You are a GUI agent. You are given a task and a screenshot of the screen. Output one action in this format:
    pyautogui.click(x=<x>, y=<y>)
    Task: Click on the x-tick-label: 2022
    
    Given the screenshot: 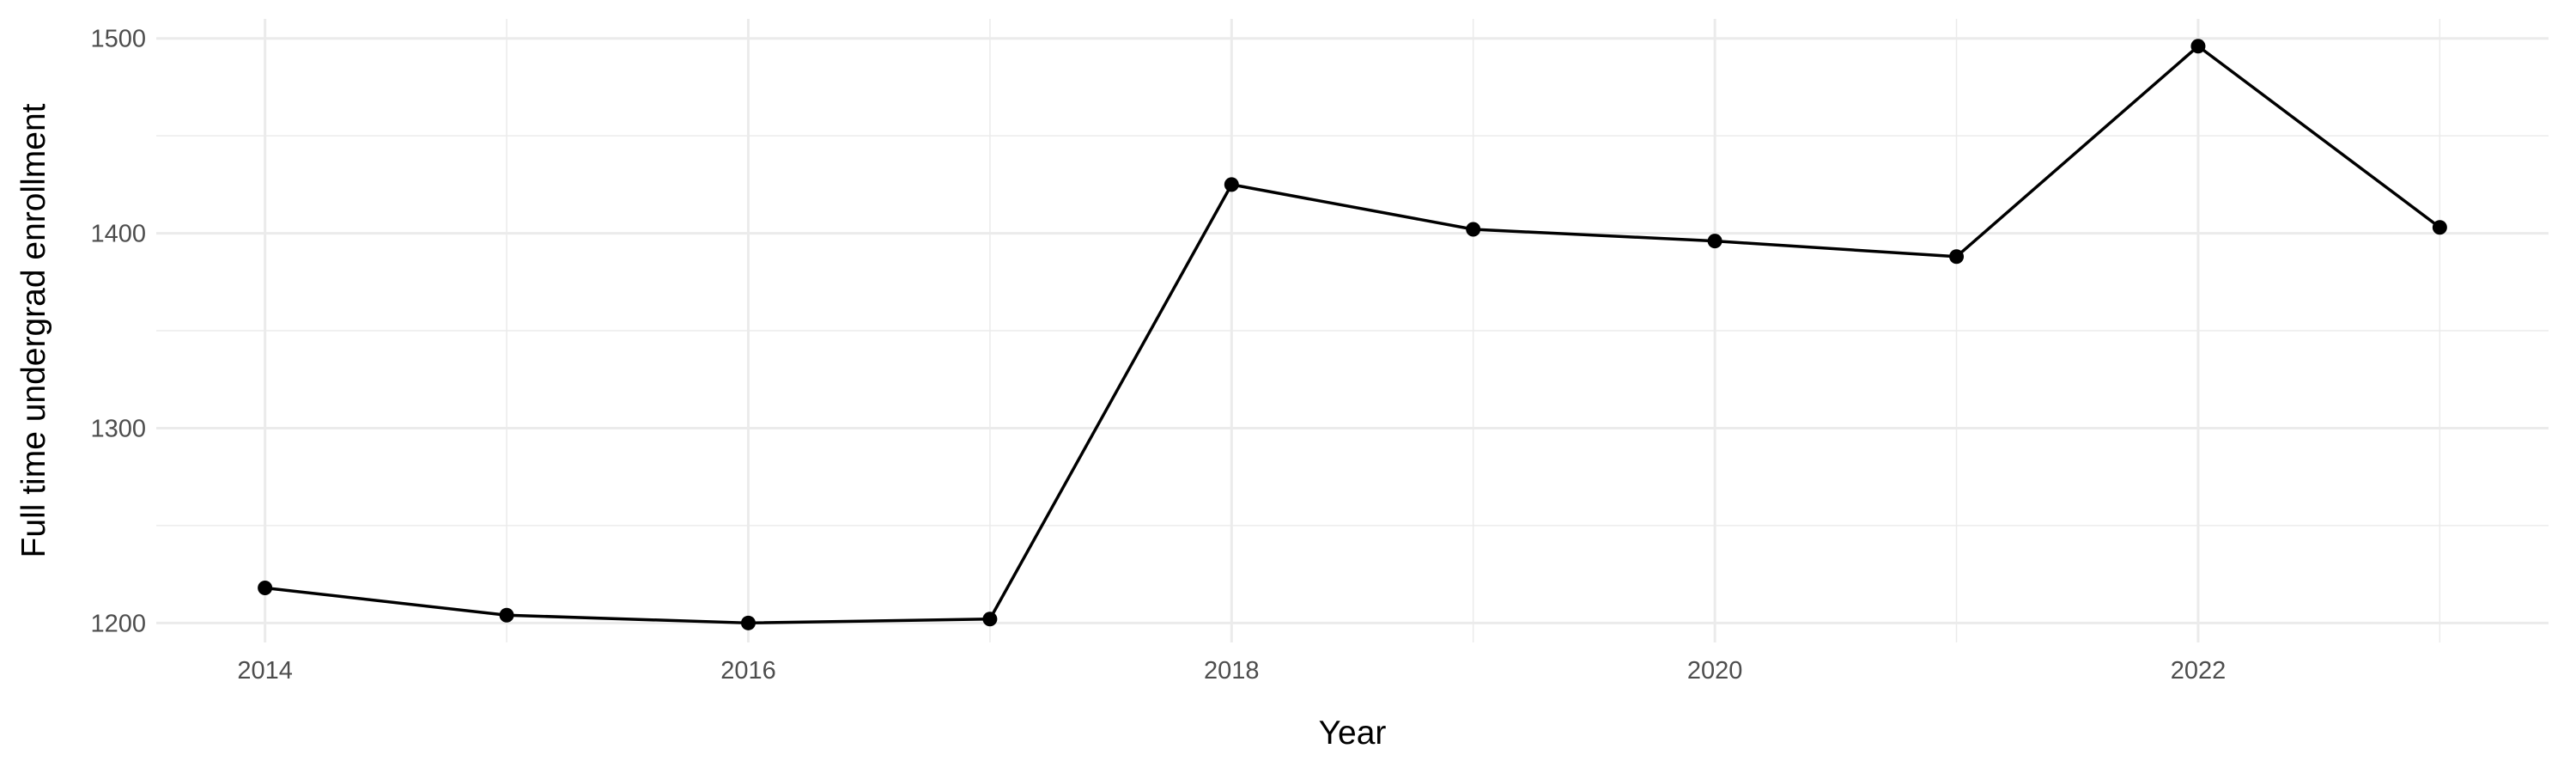 What is the action you would take?
    pyautogui.click(x=2199, y=671)
    